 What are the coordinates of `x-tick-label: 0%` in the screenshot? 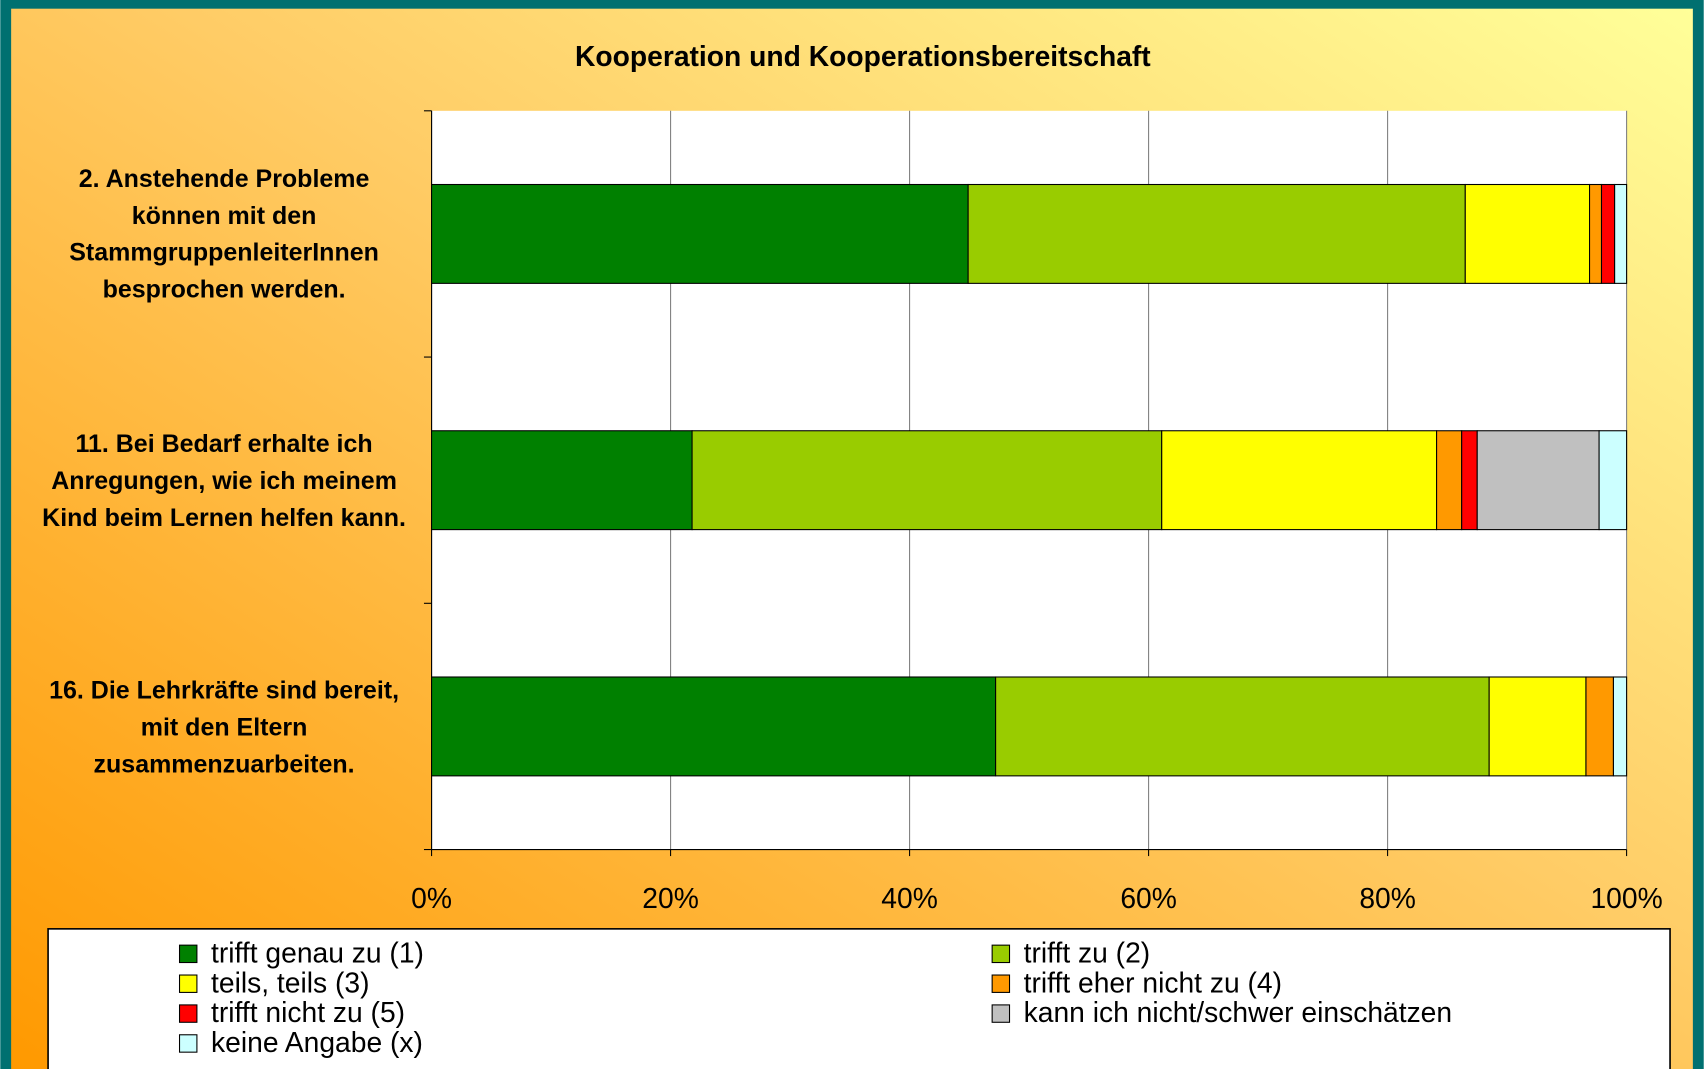 It's located at (431, 898).